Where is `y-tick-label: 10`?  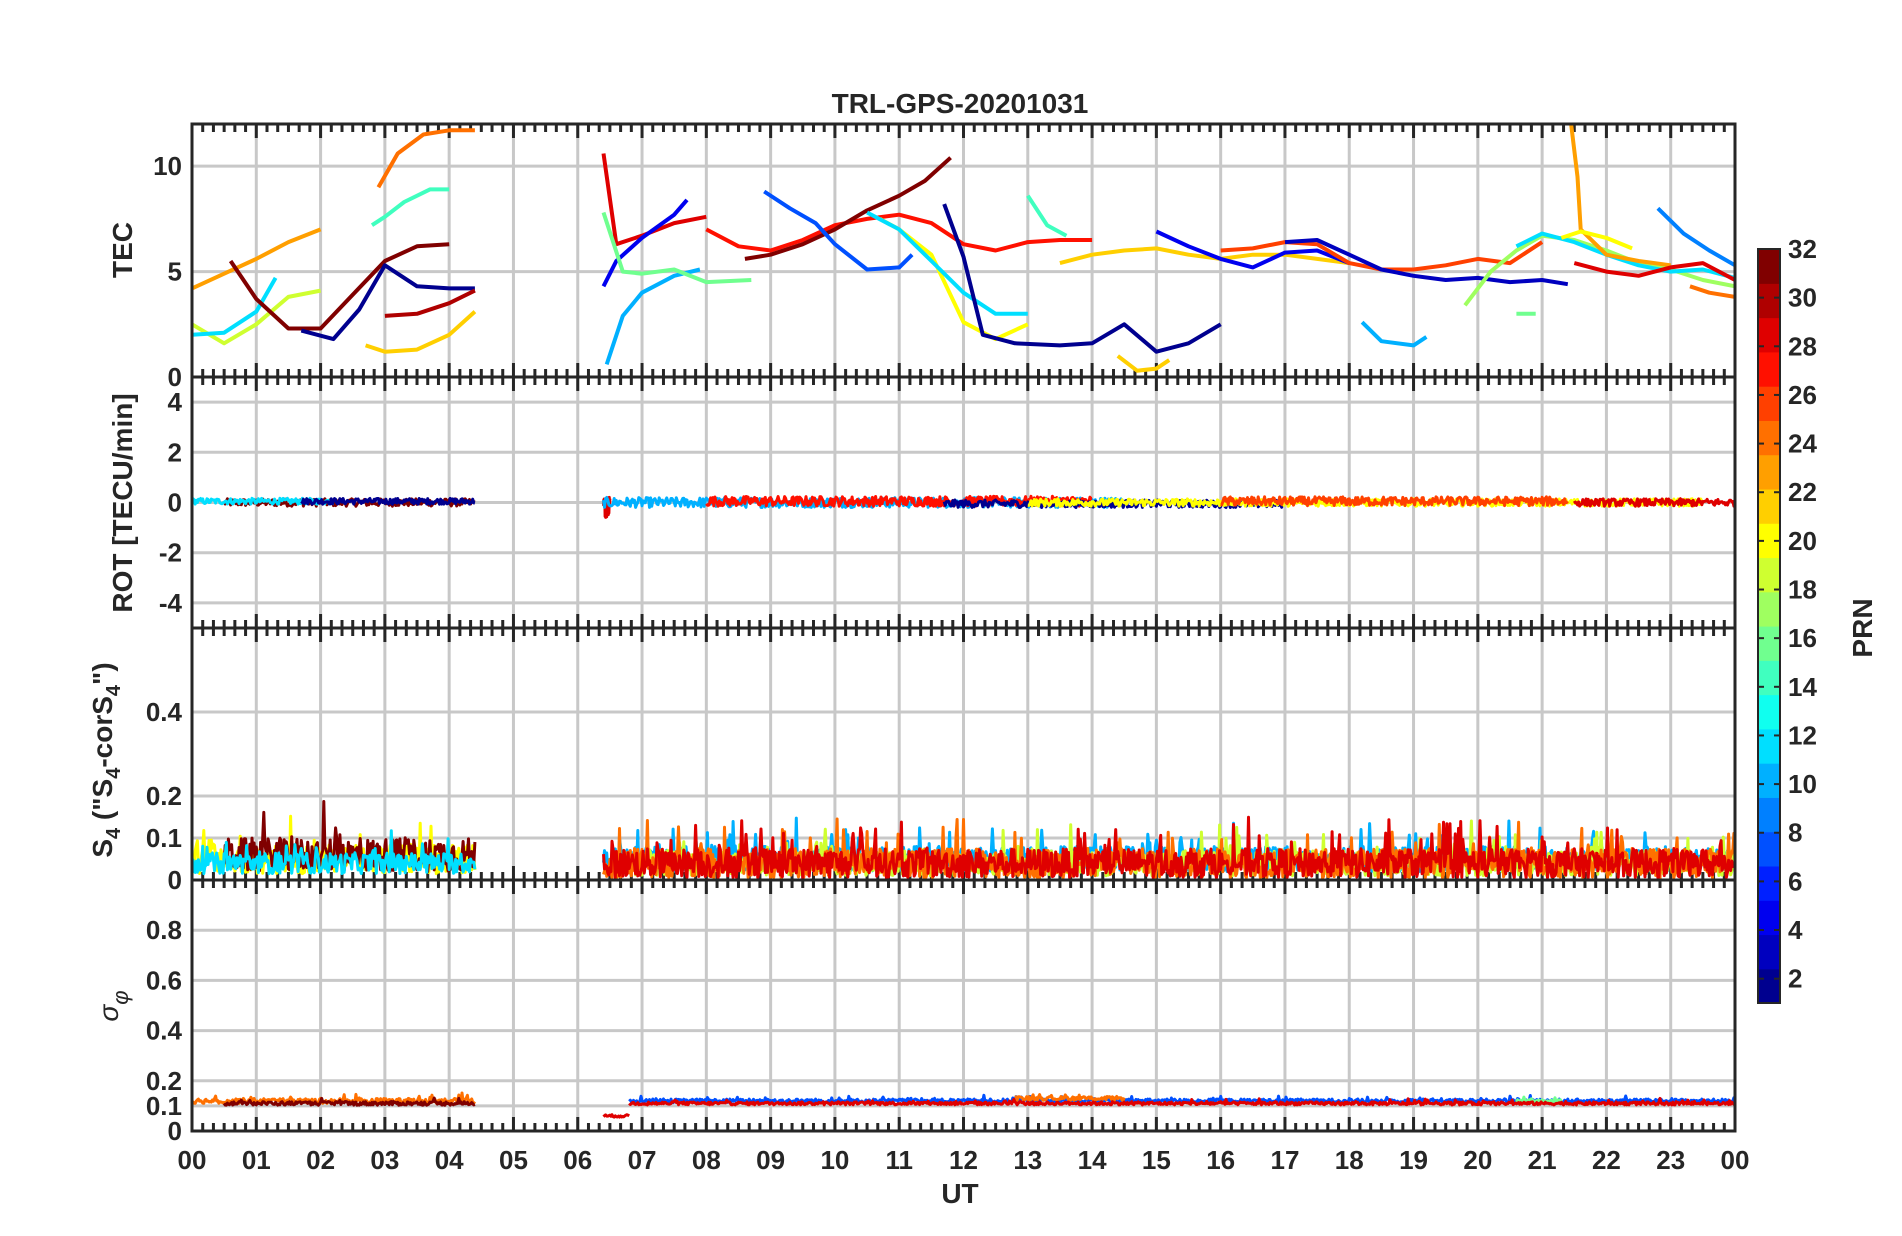
y-tick-label: 10 is located at coordinates (167, 166).